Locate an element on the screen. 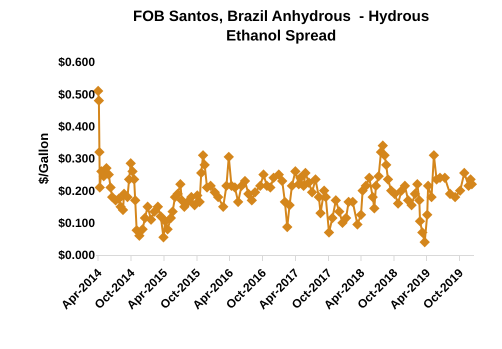 The image size is (502, 349). y-tick-label: $0.600 is located at coordinates (77, 62).